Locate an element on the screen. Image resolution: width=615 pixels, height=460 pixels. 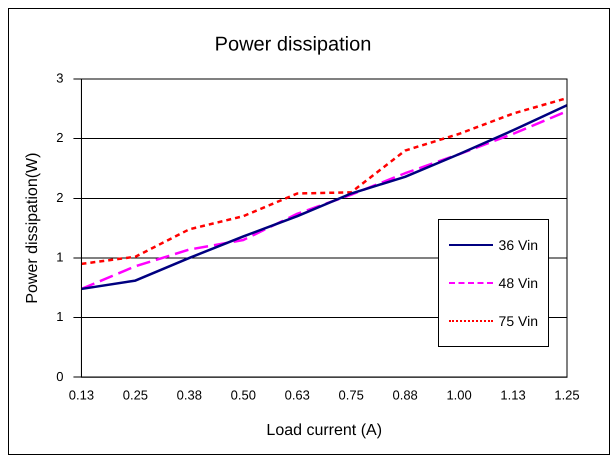
x-tick-label: 0.88 is located at coordinates (405, 395).